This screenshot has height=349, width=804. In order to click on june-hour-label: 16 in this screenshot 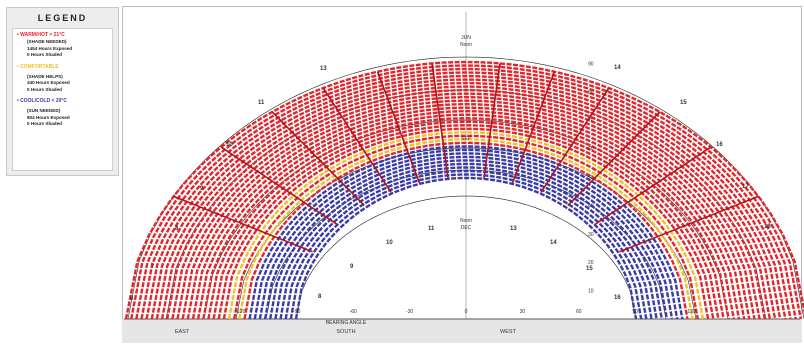, I will do `click(719, 145)`.